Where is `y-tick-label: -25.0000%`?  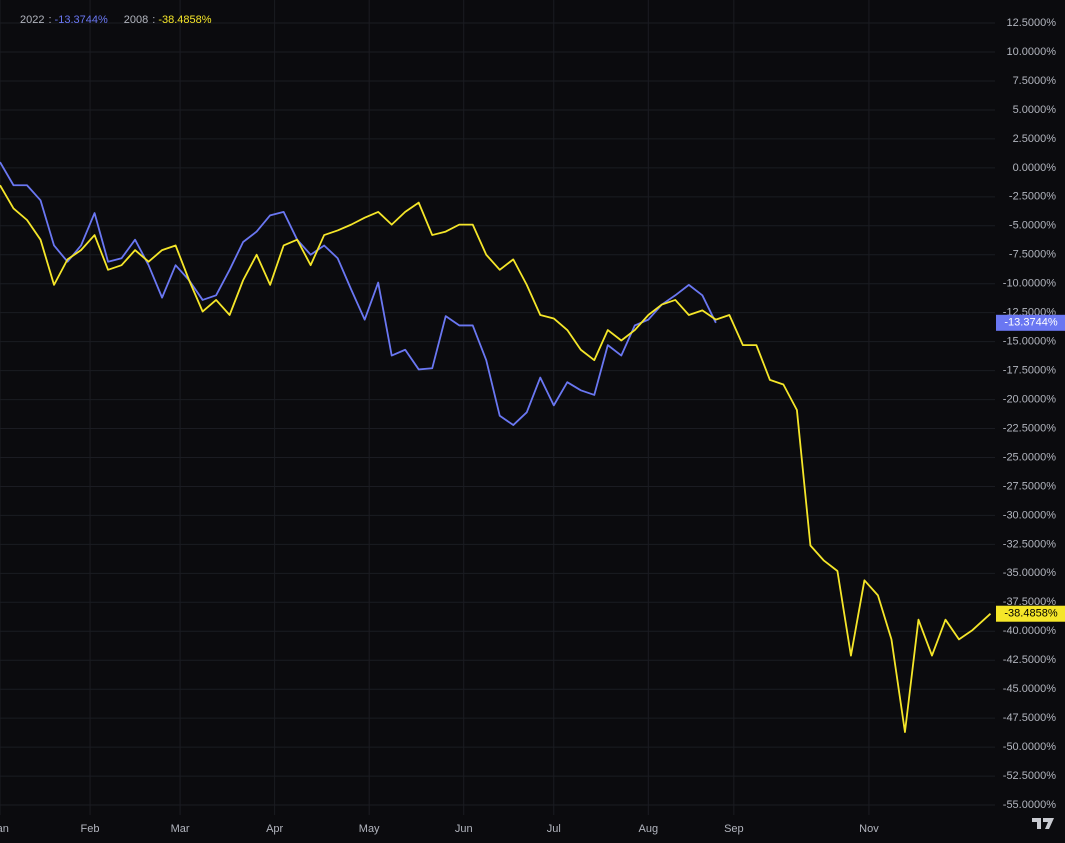
y-tick-label: -25.0000% is located at coordinates (1029, 457).